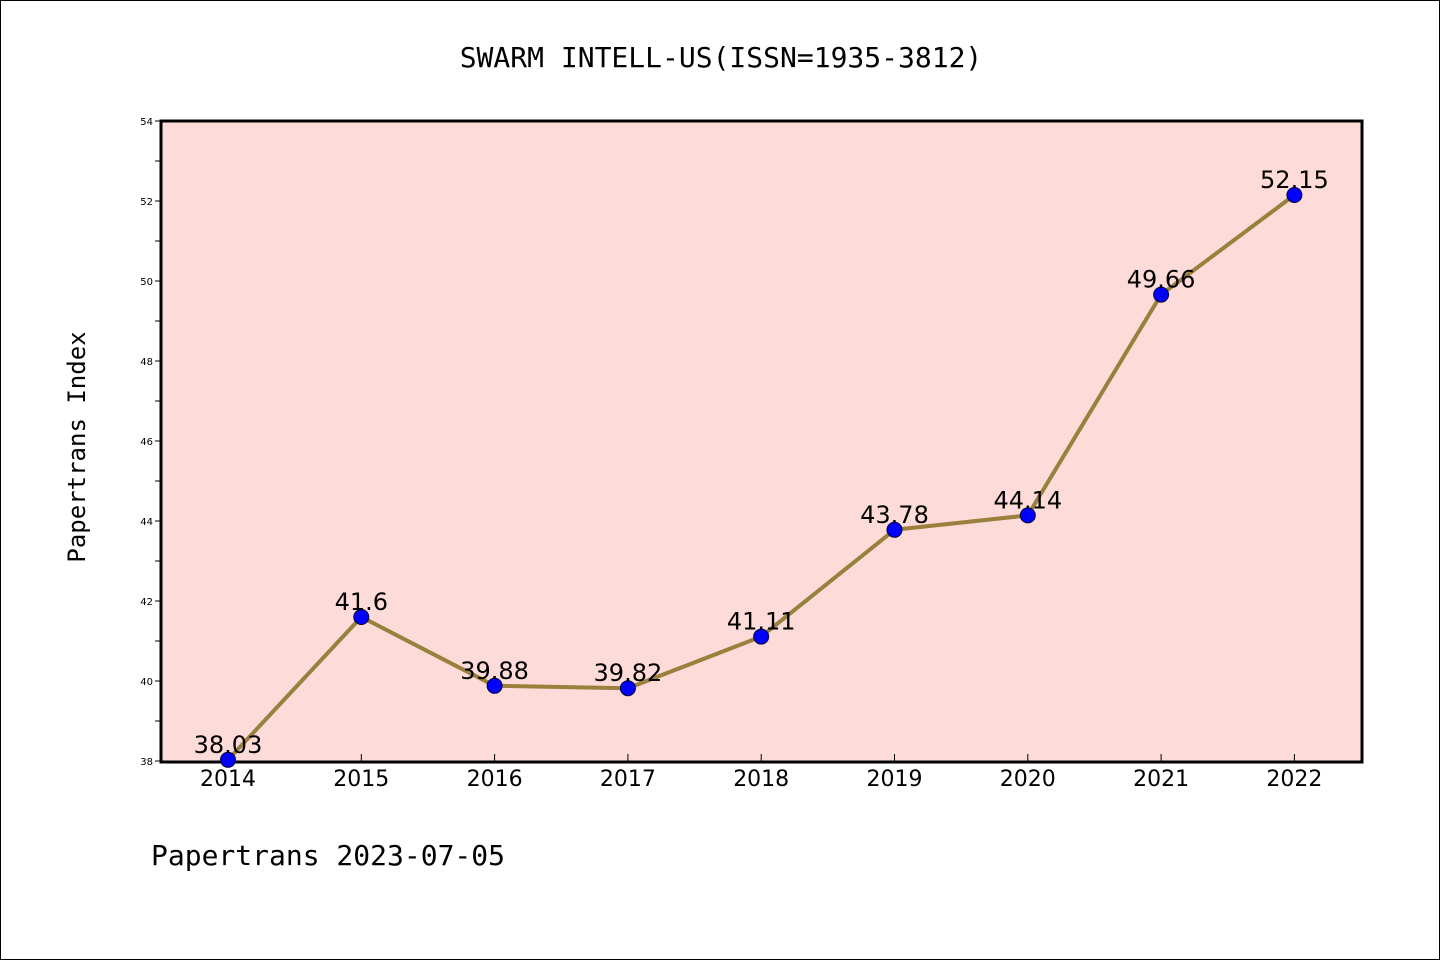 This screenshot has height=961, width=1440. What do you see at coordinates (361, 602) in the screenshot?
I see `data-value-label: 41.6` at bounding box center [361, 602].